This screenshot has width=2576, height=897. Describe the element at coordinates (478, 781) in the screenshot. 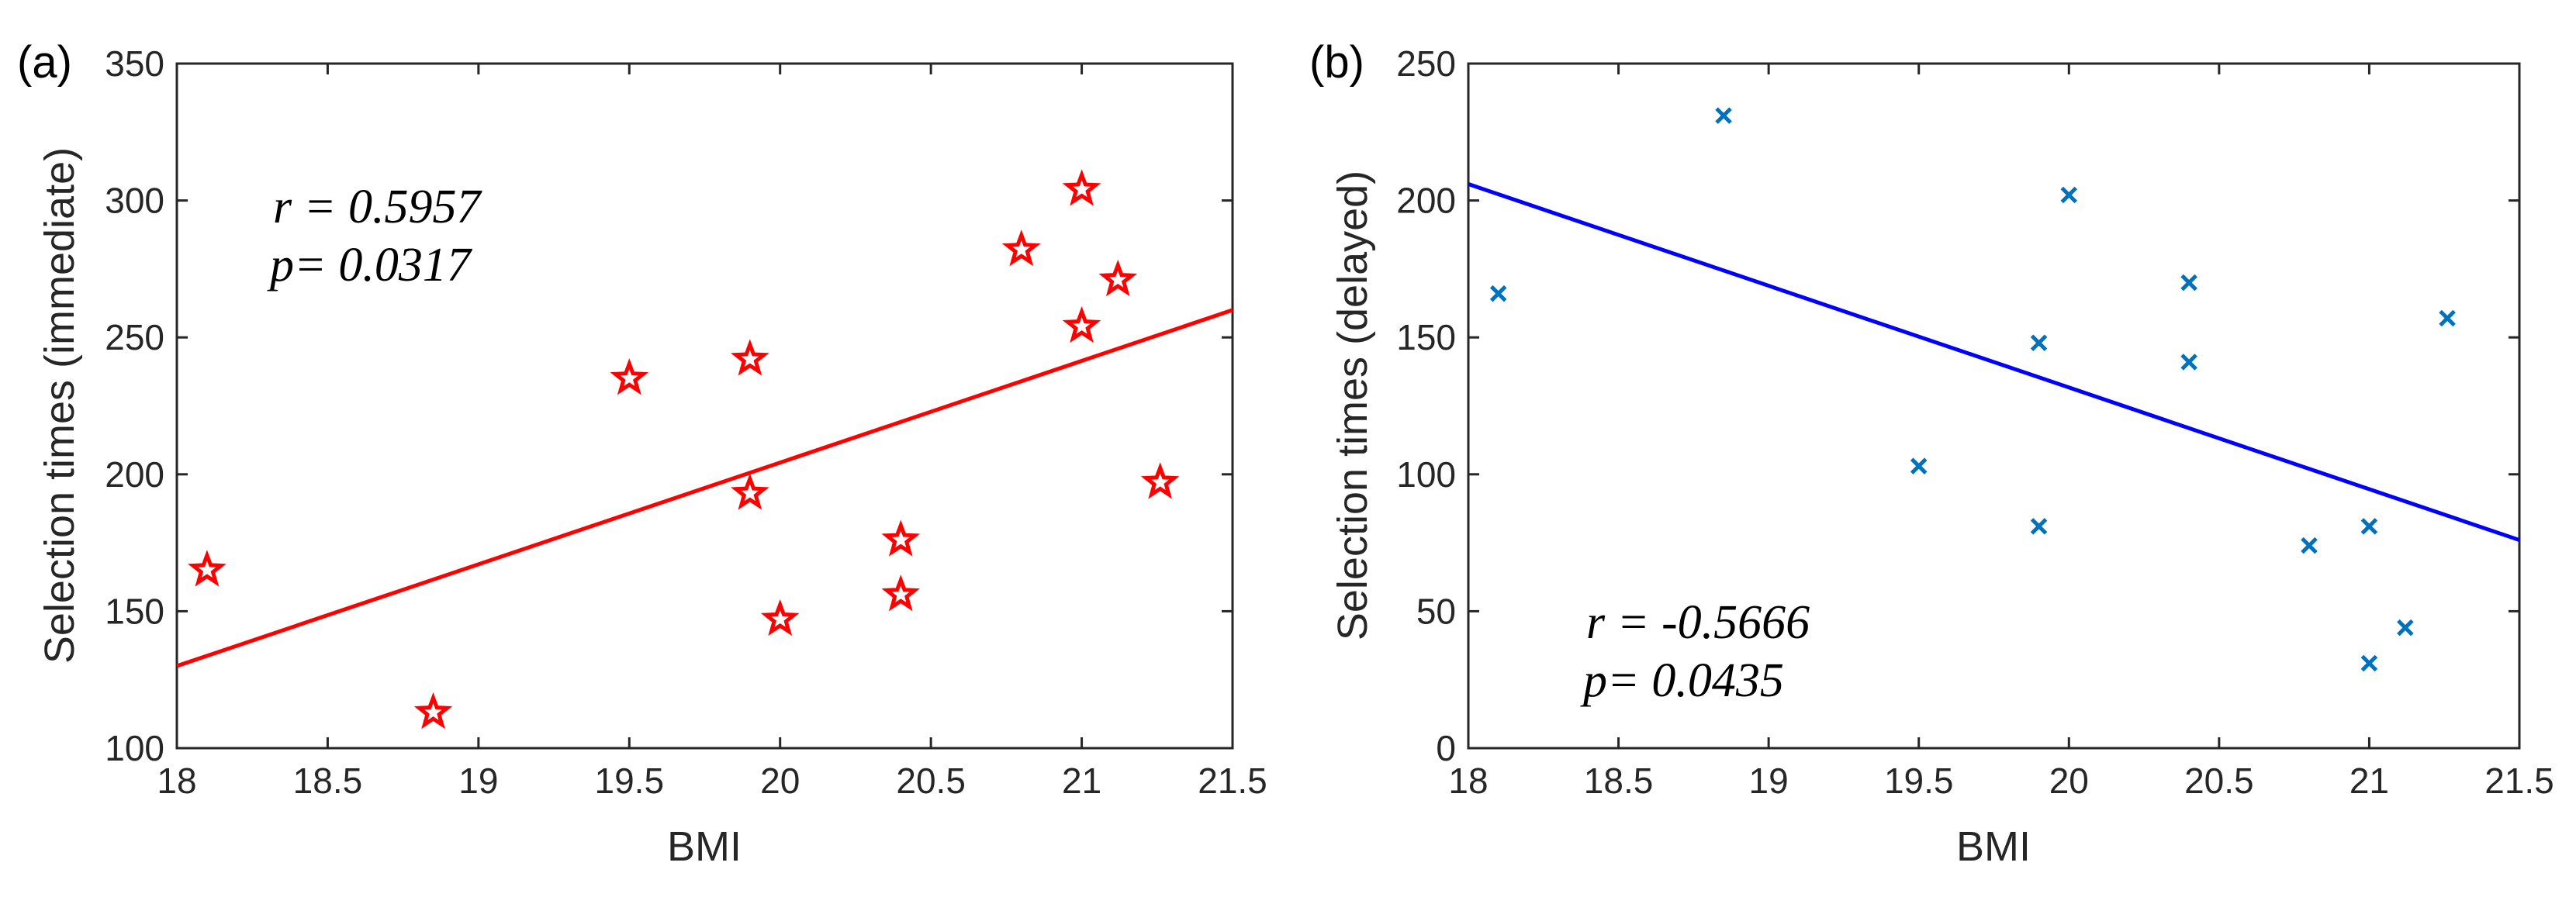

I see `x-tick-label-a: 19` at that location.